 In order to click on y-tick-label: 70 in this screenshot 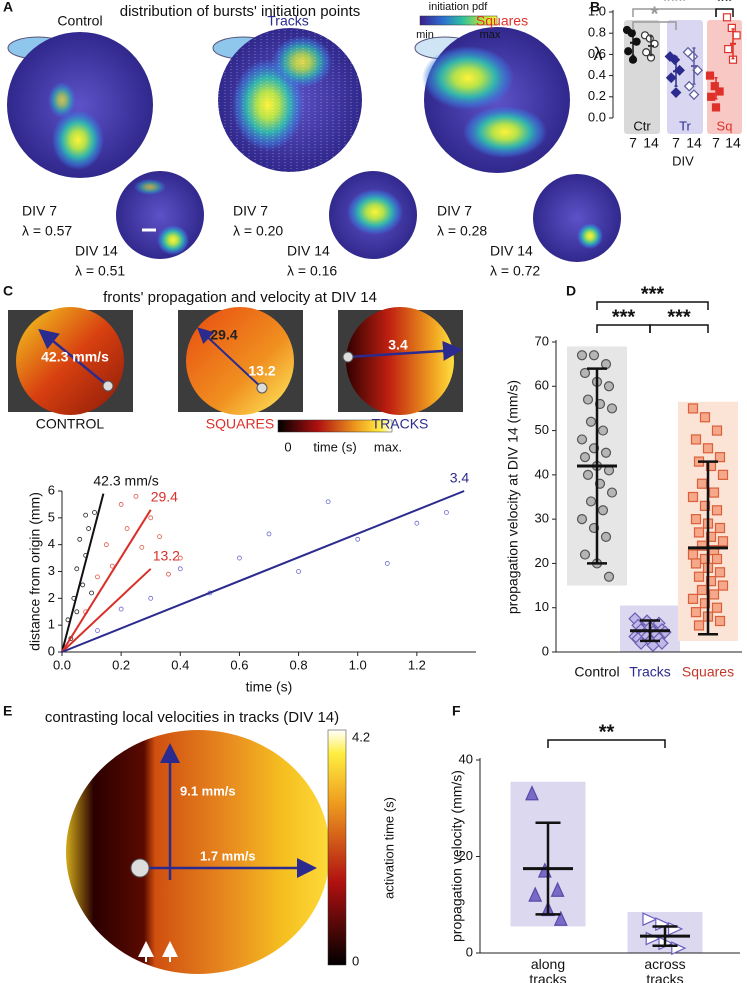, I will do `click(542, 340)`.